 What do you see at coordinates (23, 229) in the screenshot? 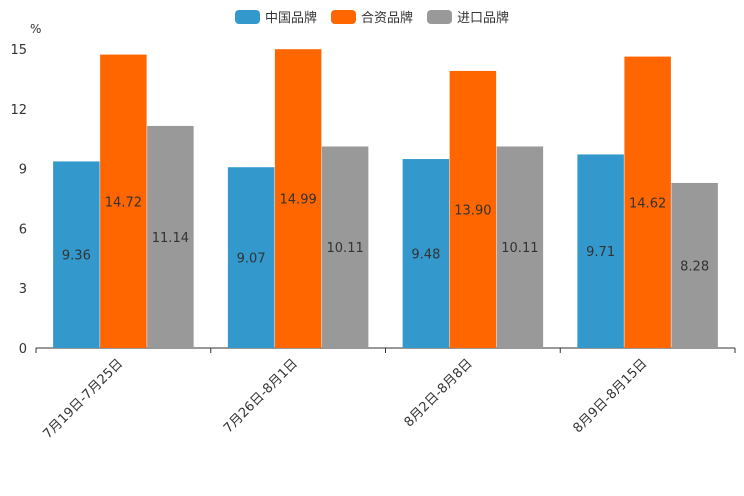
I see `y-tick-label: 6` at bounding box center [23, 229].